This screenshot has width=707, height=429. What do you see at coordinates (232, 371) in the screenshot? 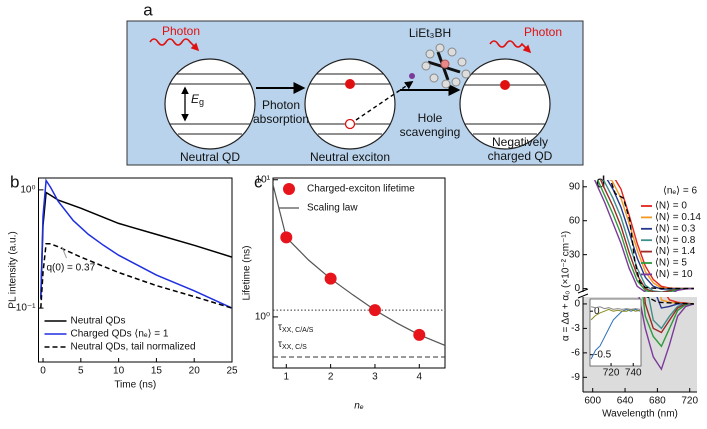
I see `x-tick-label: 25` at bounding box center [232, 371].